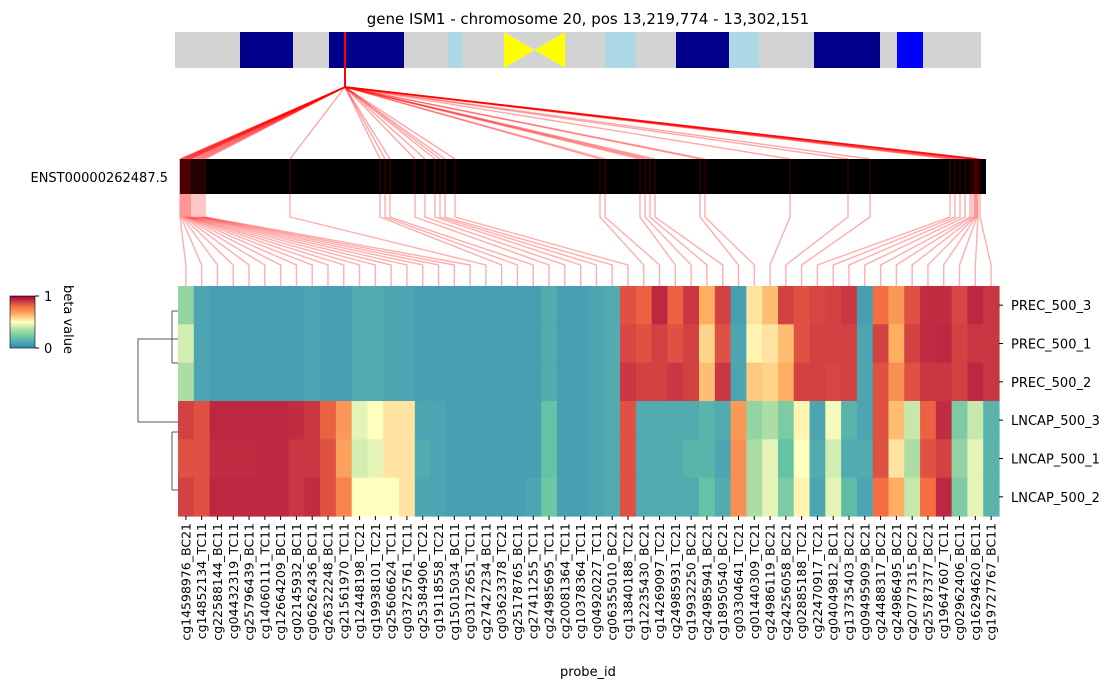 The image size is (1115, 691). What do you see at coordinates (312, 582) in the screenshot?
I see `column-label: cg06262436_BC11` at bounding box center [312, 582].